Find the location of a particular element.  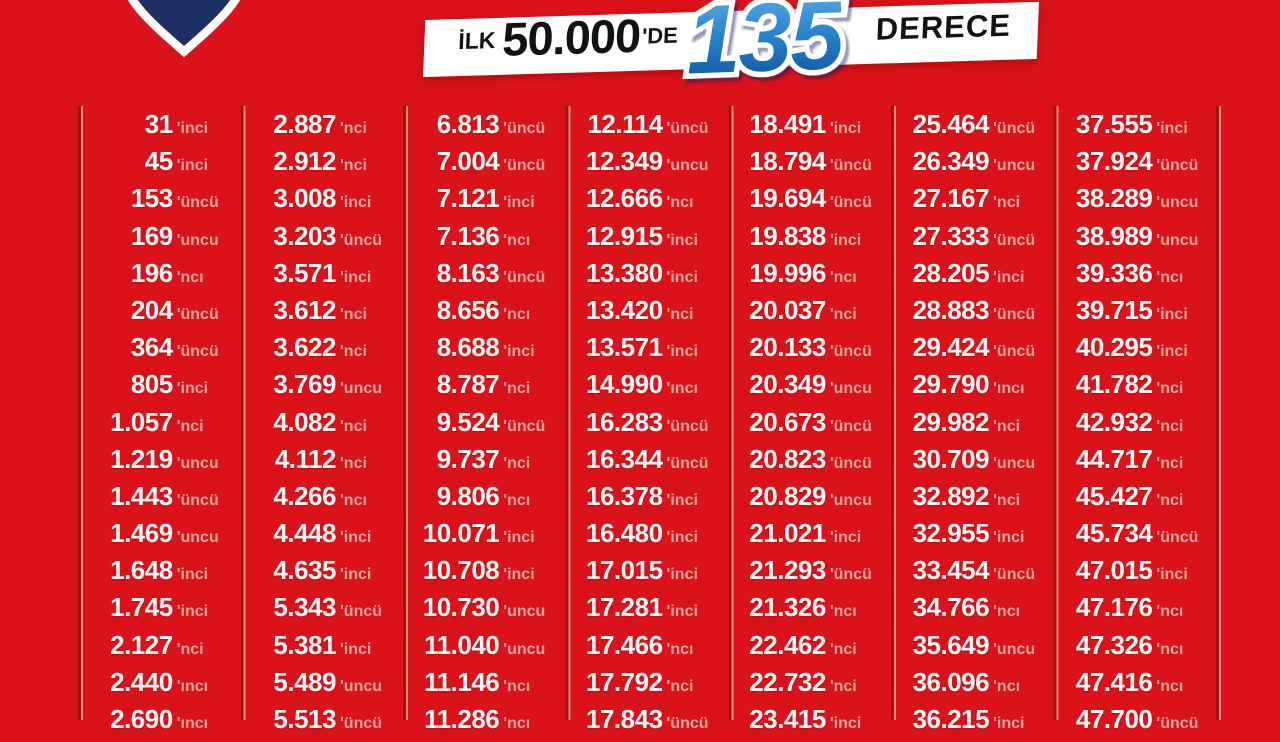

rank-number: 21.021 is located at coordinates (787, 533).